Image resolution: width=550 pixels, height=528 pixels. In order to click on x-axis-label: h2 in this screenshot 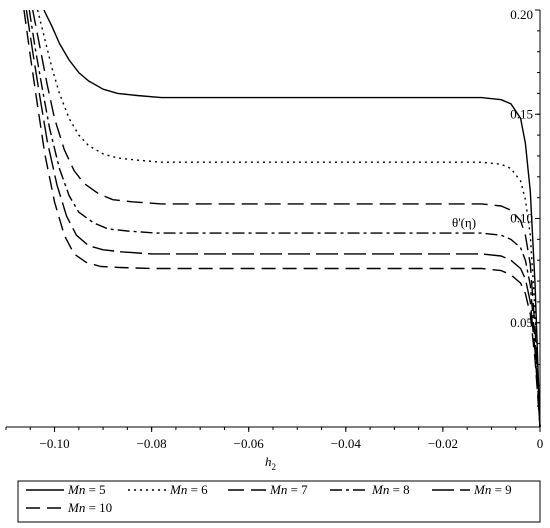, I will do `click(270, 463)`.